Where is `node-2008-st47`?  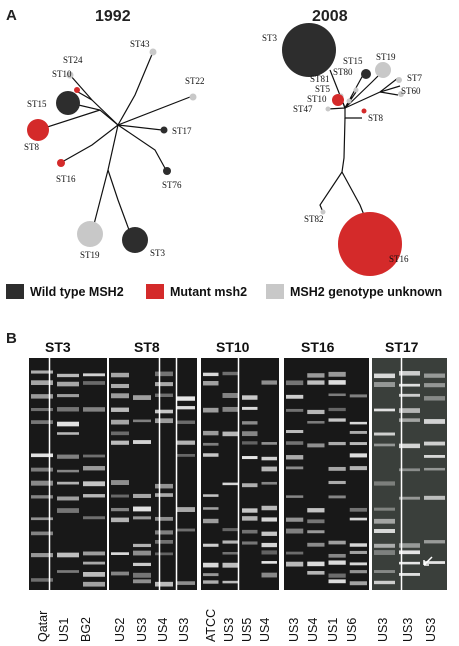 node-2008-st47 is located at coordinates (328, 109).